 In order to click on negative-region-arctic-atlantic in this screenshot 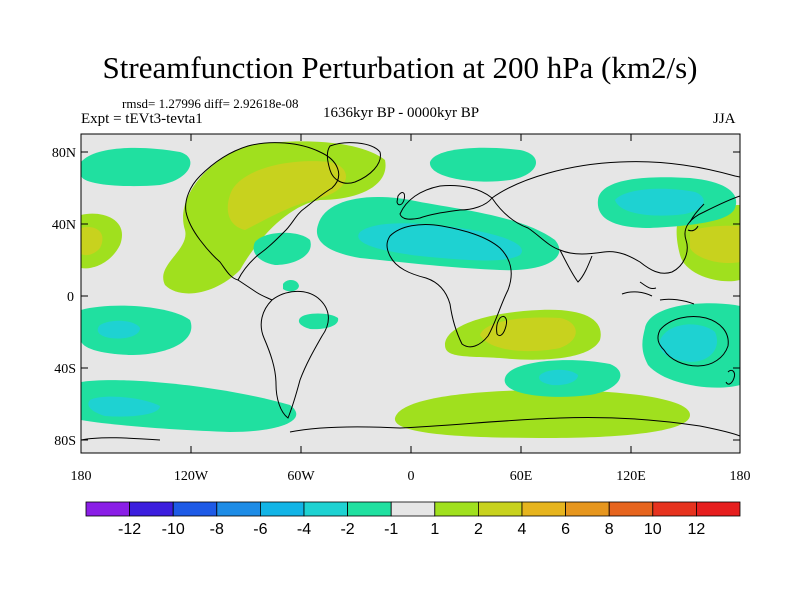, I will do `click(483, 164)`.